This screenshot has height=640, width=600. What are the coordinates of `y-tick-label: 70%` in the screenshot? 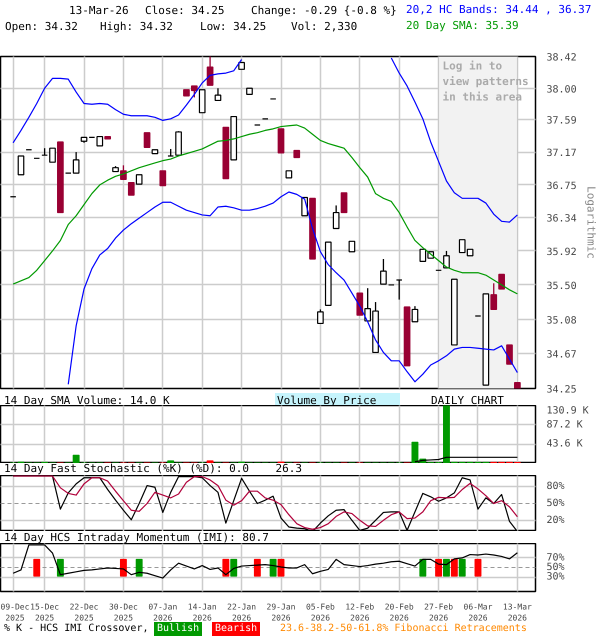 It's located at (555, 558).